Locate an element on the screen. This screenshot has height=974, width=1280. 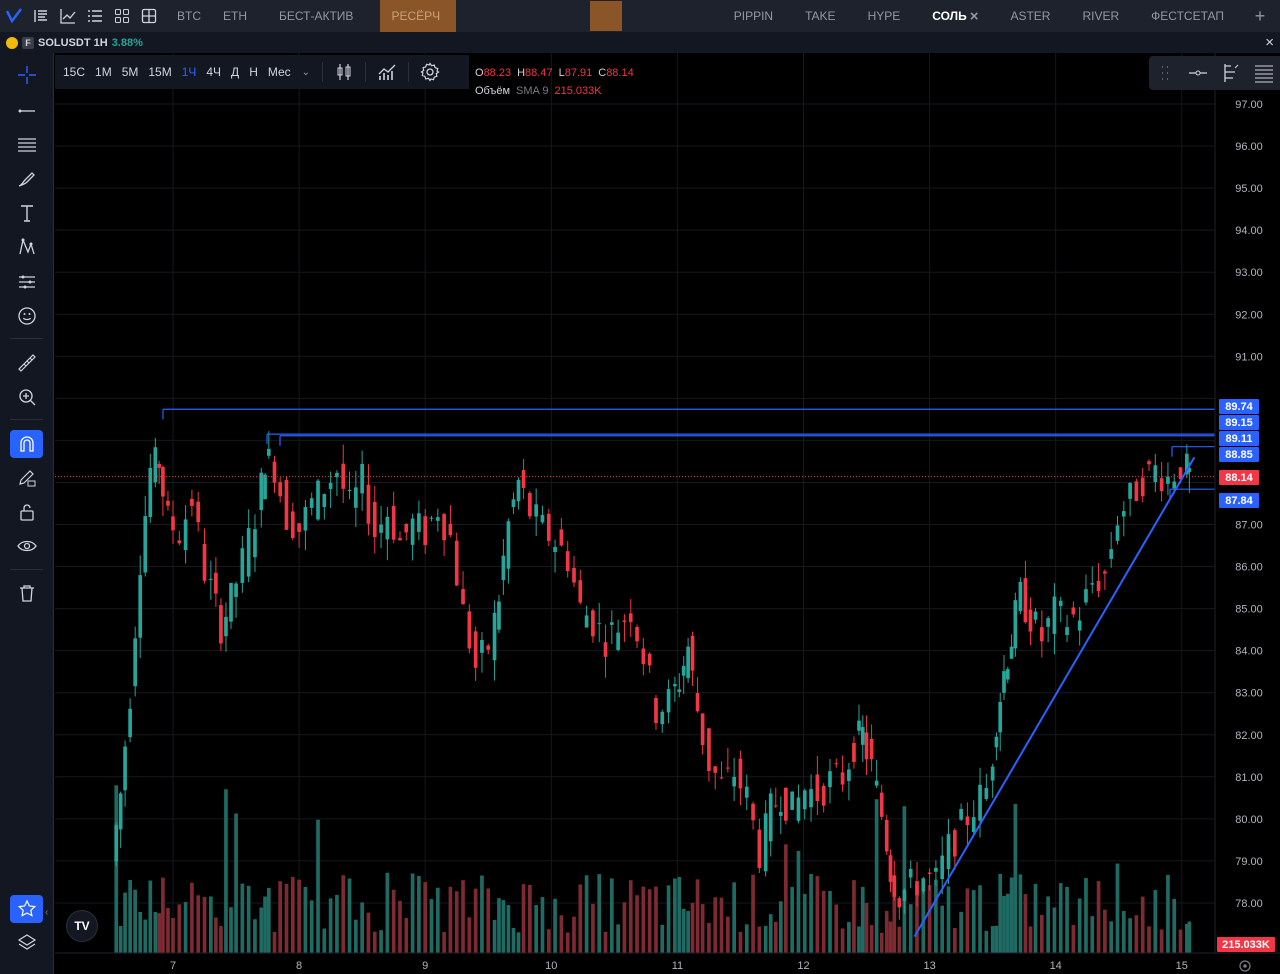
pattern-tool-icon is located at coordinates (26, 247).